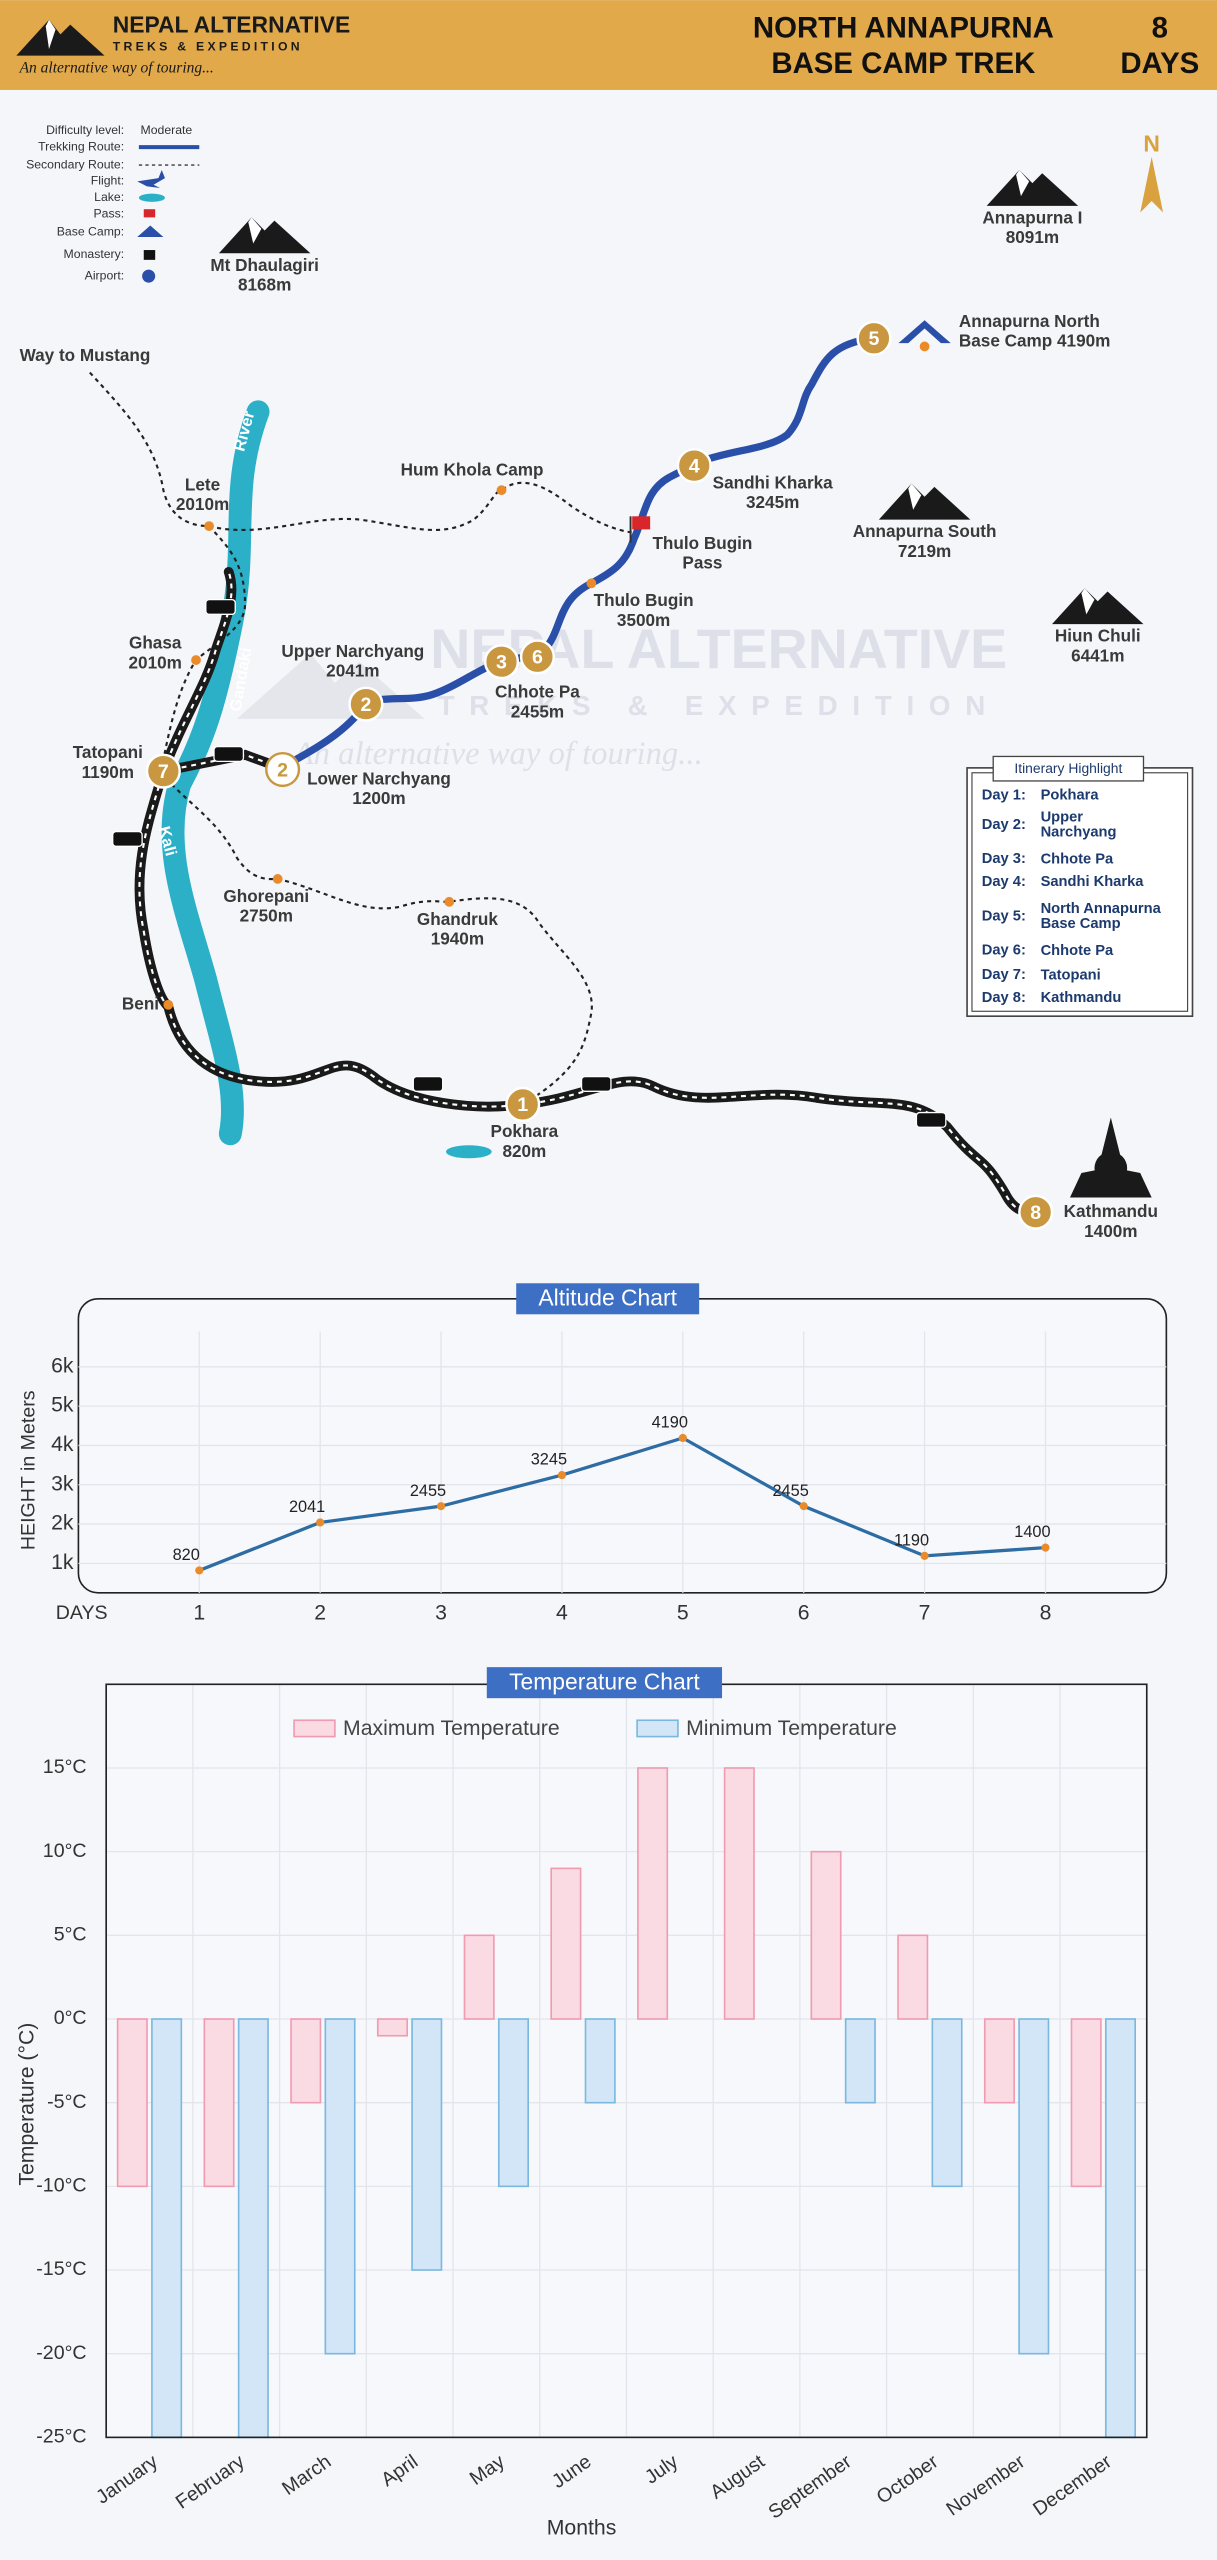 The width and height of the screenshot is (1217, 2560). What do you see at coordinates (352, 660) in the screenshot?
I see `place-label: Upper Narchyang 2041m` at bounding box center [352, 660].